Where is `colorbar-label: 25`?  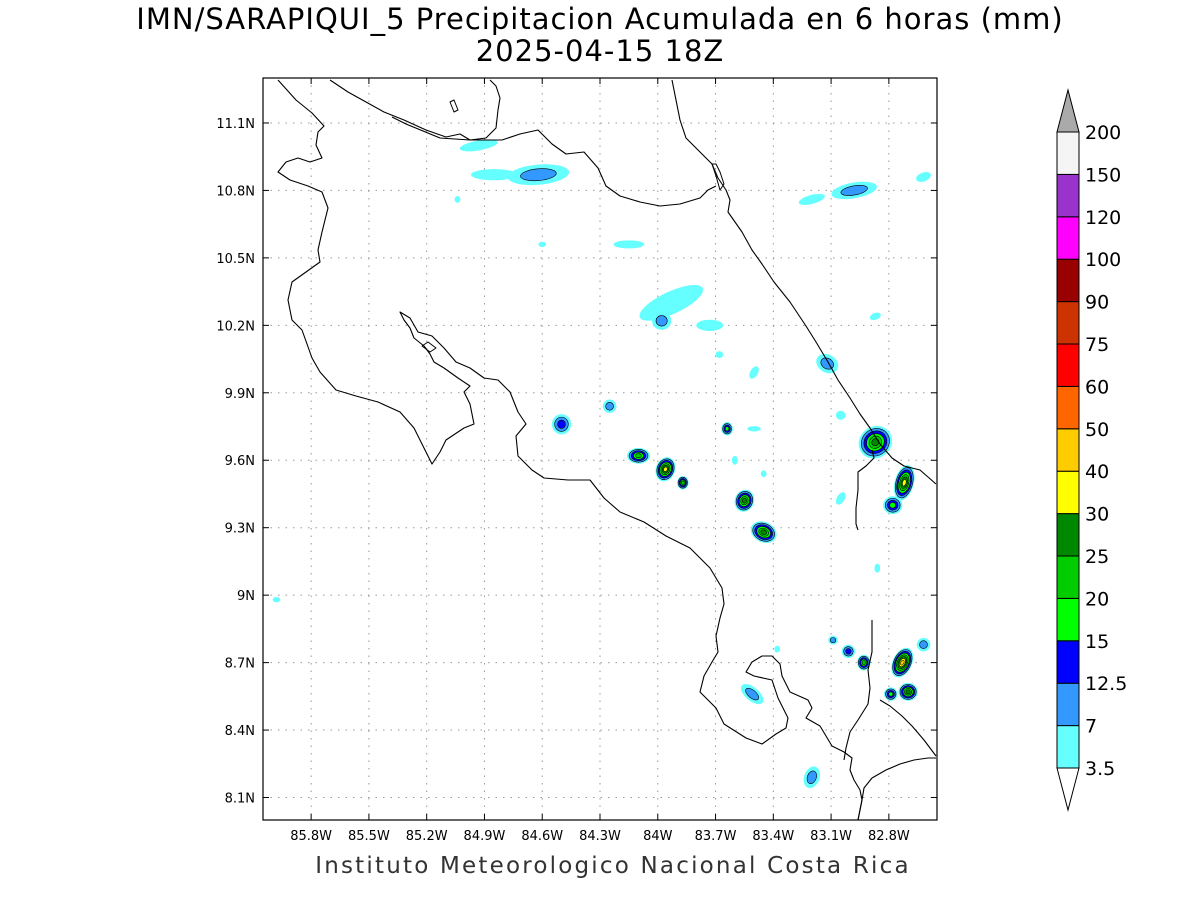
colorbar-label: 25 is located at coordinates (1097, 557).